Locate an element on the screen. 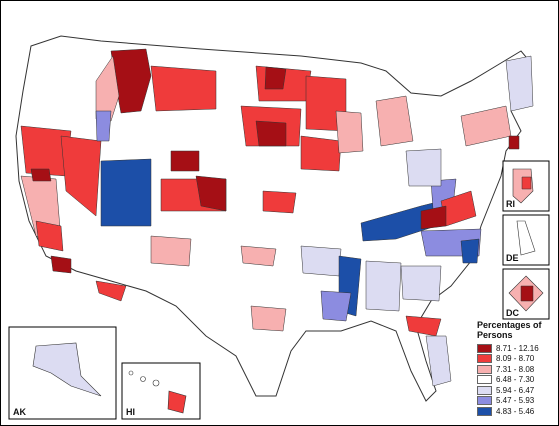 This screenshot has height=426, width=559. legend-item: 4.83 - 5.46 is located at coordinates (516, 411).